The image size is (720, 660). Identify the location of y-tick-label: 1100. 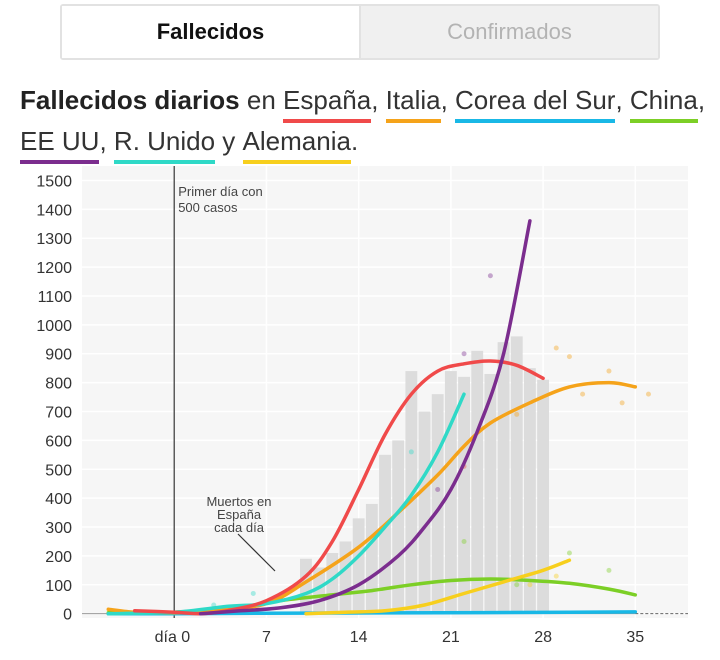
(55, 297).